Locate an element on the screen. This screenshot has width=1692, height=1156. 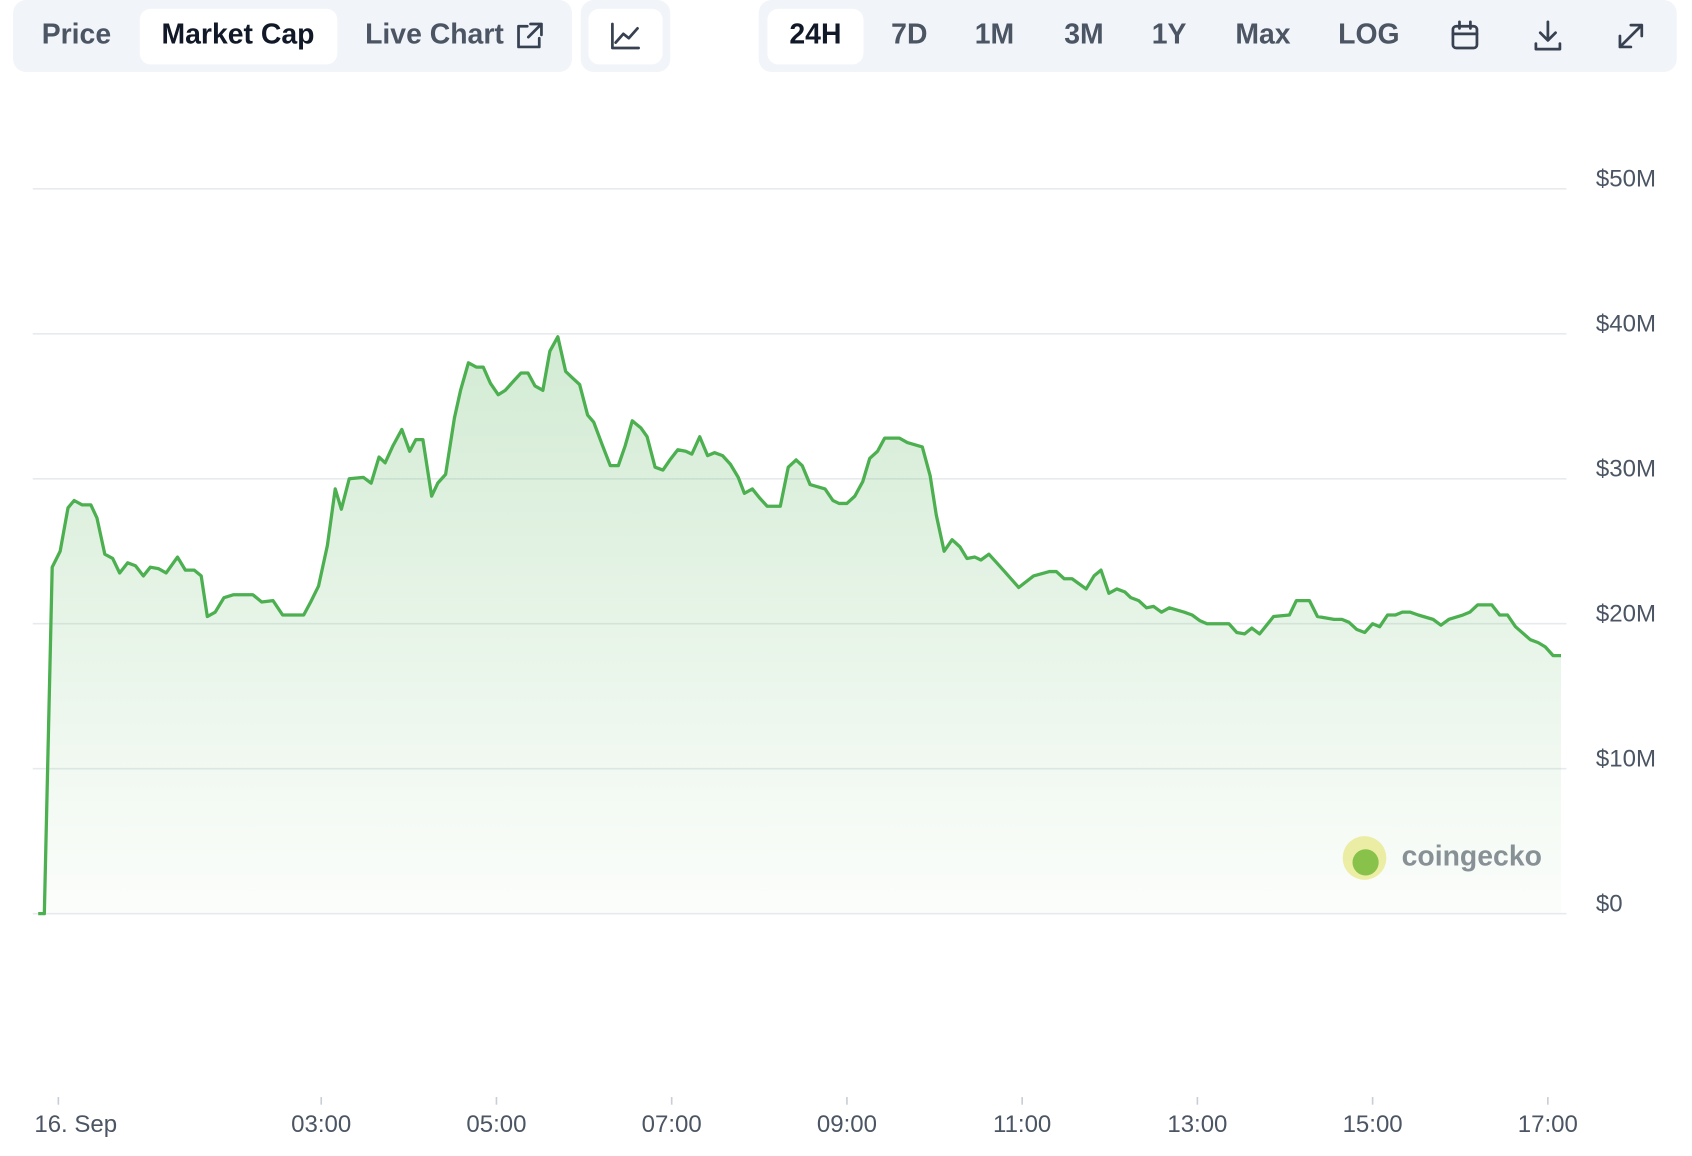
y-tick-label: $50M is located at coordinates (1626, 178).